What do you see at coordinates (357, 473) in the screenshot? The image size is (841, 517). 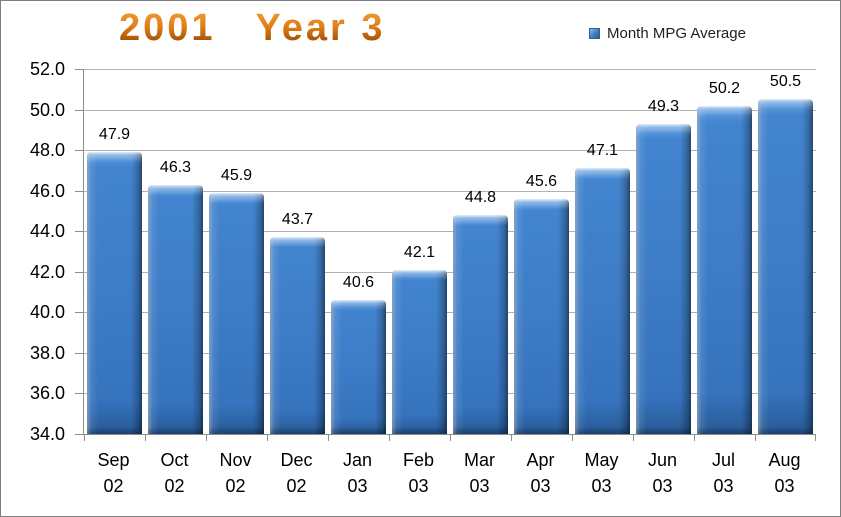 I see `x-tick-label: Jan 03` at bounding box center [357, 473].